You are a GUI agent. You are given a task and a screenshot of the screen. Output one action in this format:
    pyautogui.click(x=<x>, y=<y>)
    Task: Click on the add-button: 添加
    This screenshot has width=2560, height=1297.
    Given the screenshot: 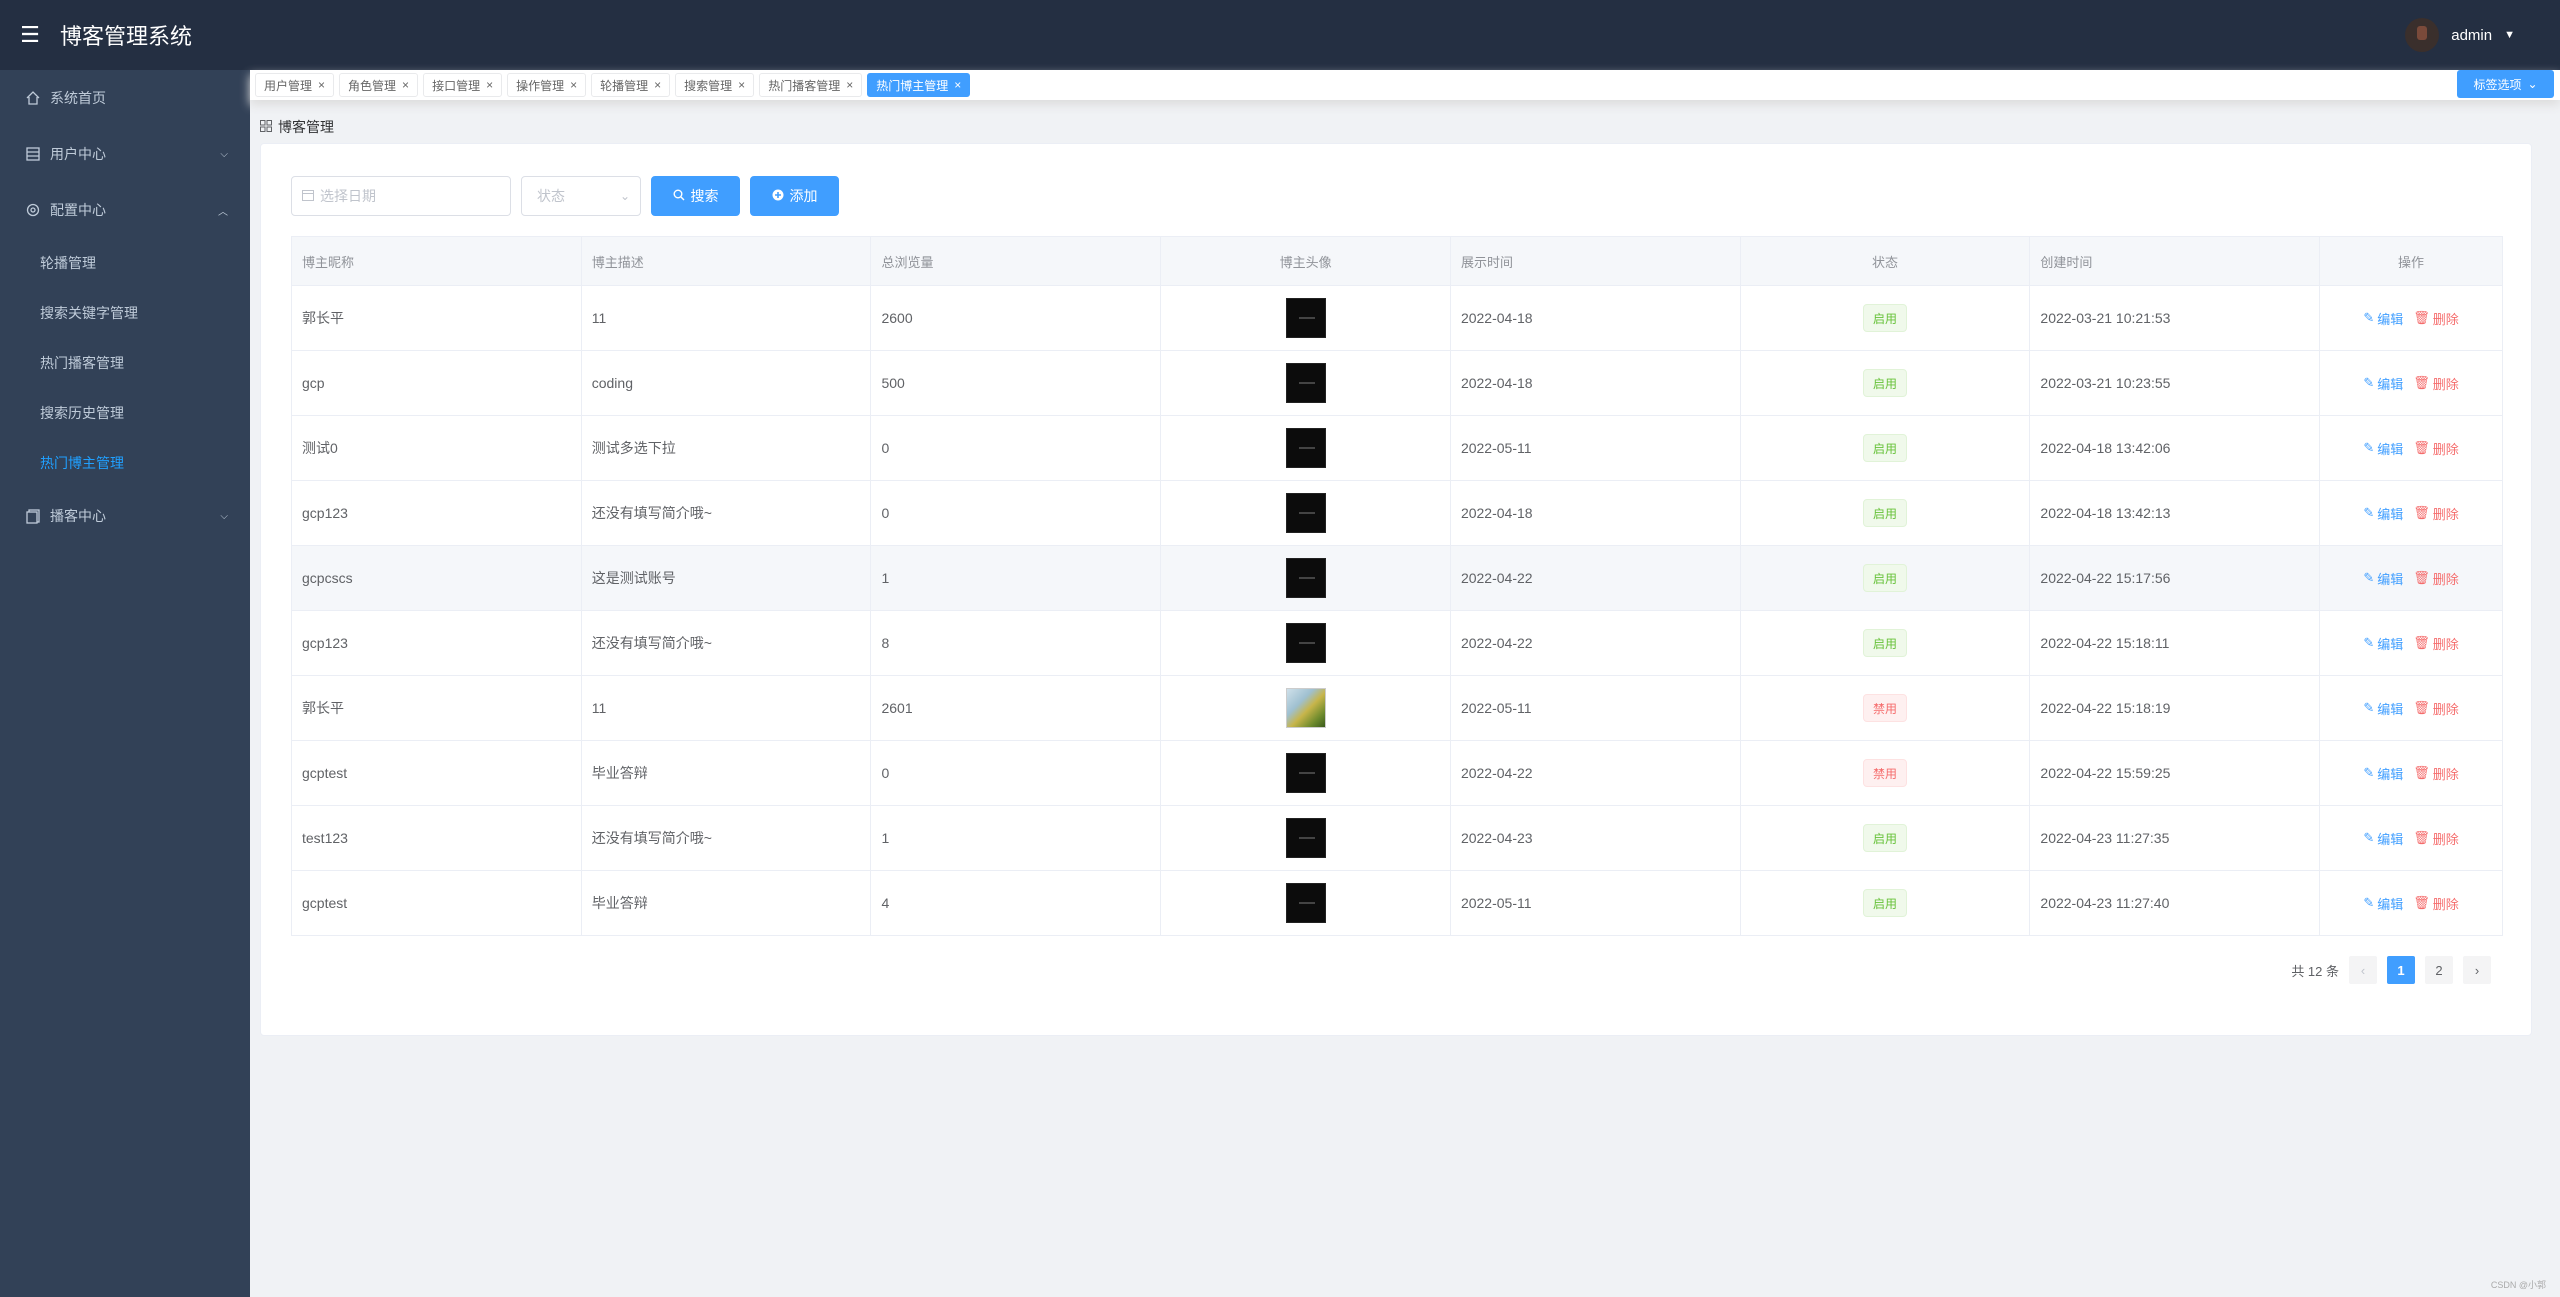 What is the action you would take?
    pyautogui.click(x=794, y=196)
    